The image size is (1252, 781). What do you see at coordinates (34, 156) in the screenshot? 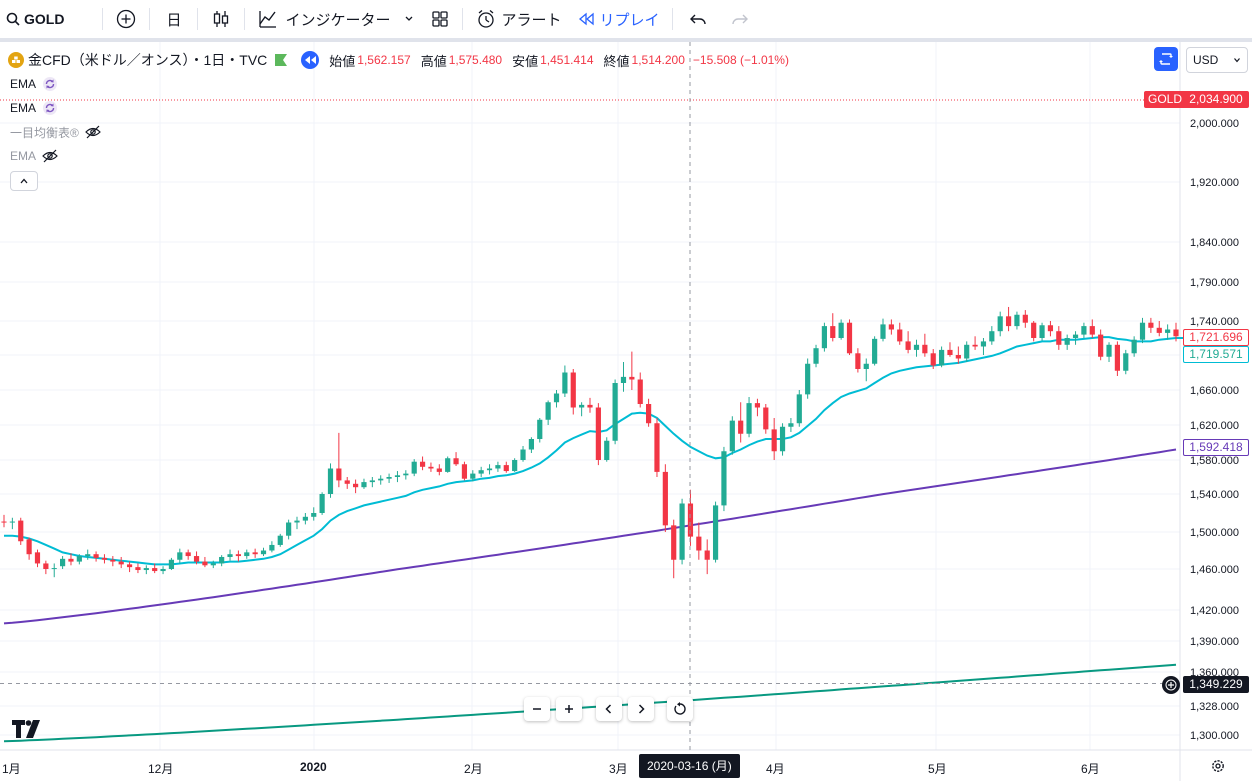
I see `indicator-ema-3: EMA` at bounding box center [34, 156].